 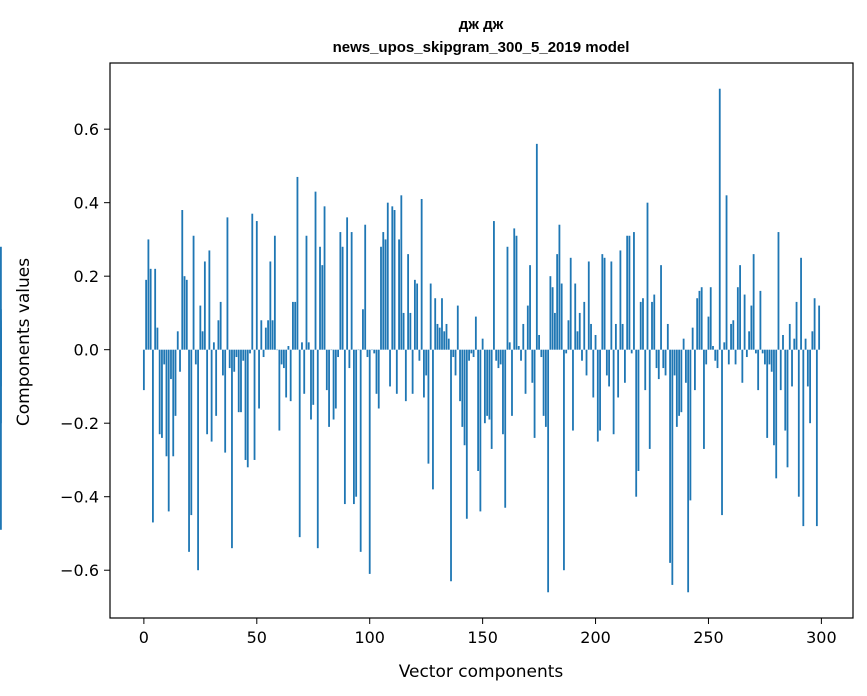 I want to click on x-tick-label: 250, so click(x=708, y=637).